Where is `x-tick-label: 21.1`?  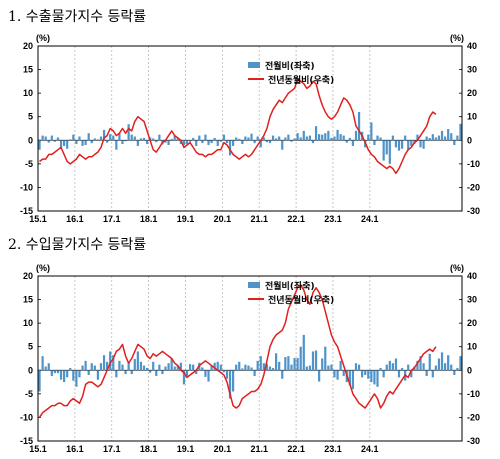
x-tick-label: 21.1 is located at coordinates (259, 219).